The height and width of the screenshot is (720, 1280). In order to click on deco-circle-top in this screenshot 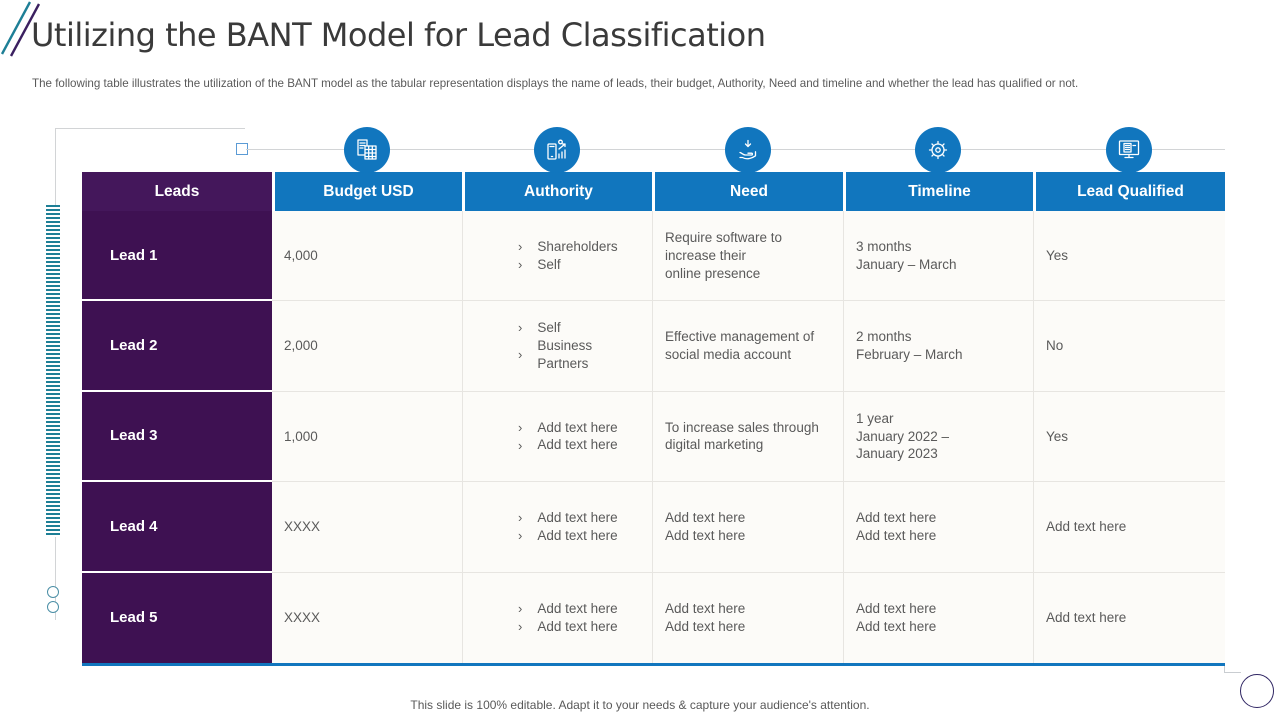, I will do `click(53, 592)`.